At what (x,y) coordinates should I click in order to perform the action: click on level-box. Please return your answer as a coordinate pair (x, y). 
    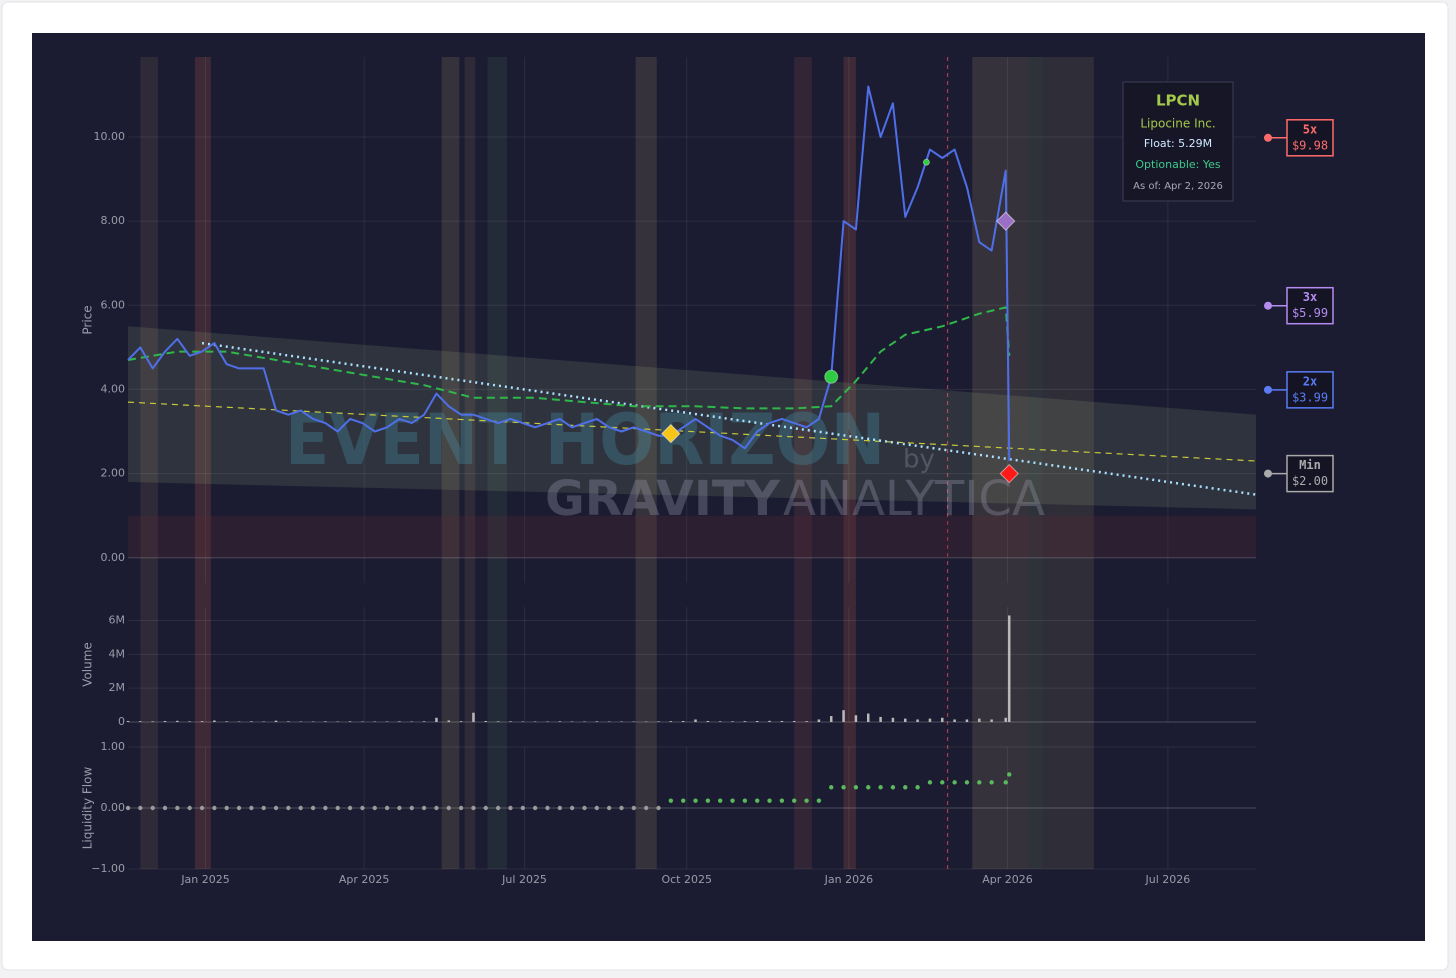
    Looking at the image, I should click on (1310, 390).